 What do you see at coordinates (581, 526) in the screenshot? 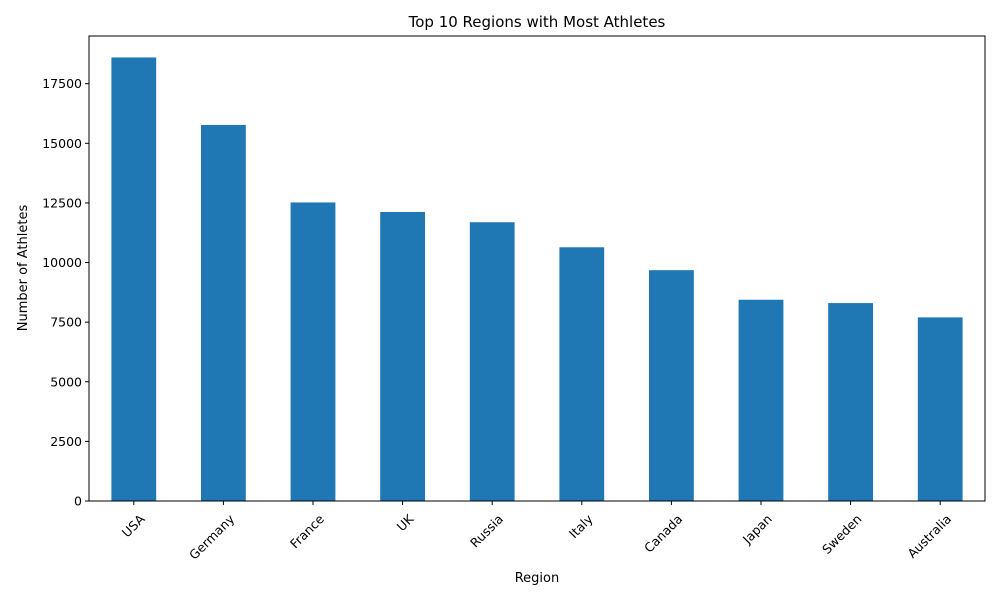
I see `x-tick-label: Italy` at bounding box center [581, 526].